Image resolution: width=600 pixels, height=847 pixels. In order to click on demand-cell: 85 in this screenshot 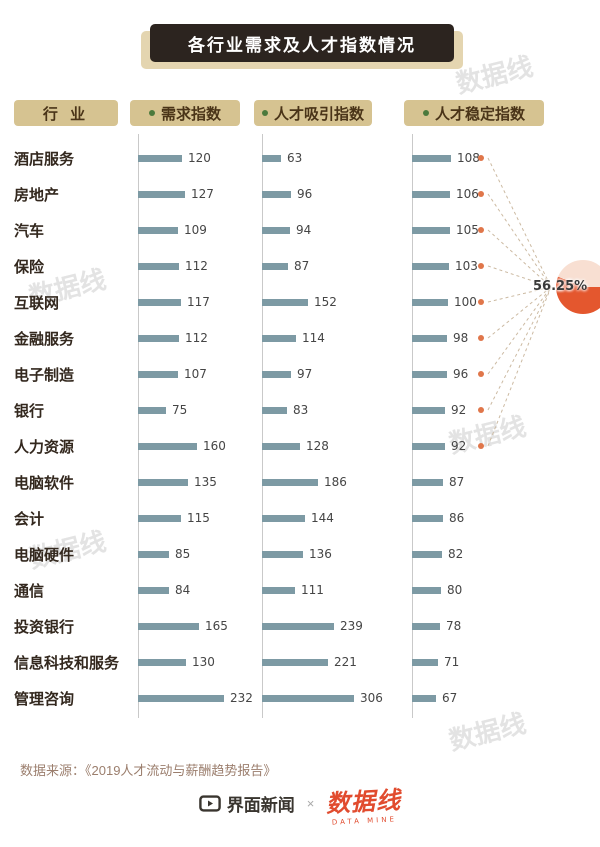, I will do `click(200, 554)`.